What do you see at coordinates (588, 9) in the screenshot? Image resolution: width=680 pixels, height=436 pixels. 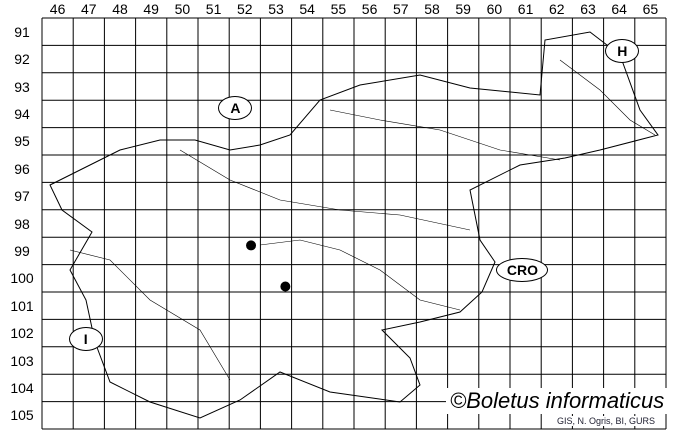 I see `column-label: 63` at bounding box center [588, 9].